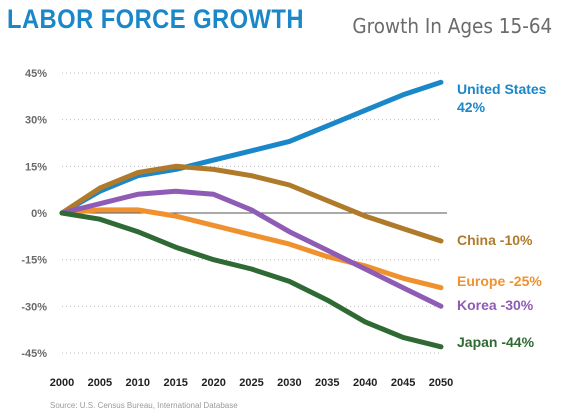 The height and width of the screenshot is (414, 564). I want to click on y-tick-label: 0%, so click(39, 214).